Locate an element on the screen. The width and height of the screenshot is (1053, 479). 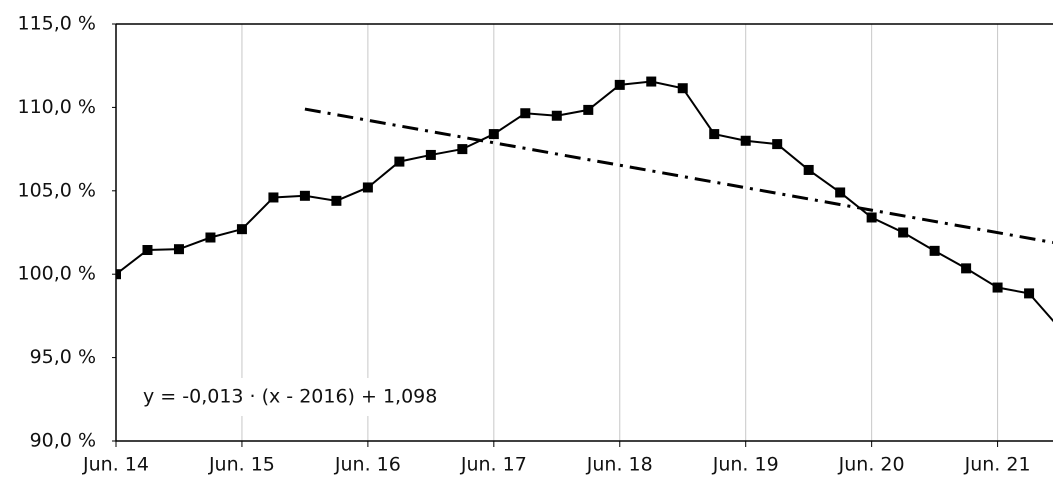
annotation-background is located at coordinates (303, 397).